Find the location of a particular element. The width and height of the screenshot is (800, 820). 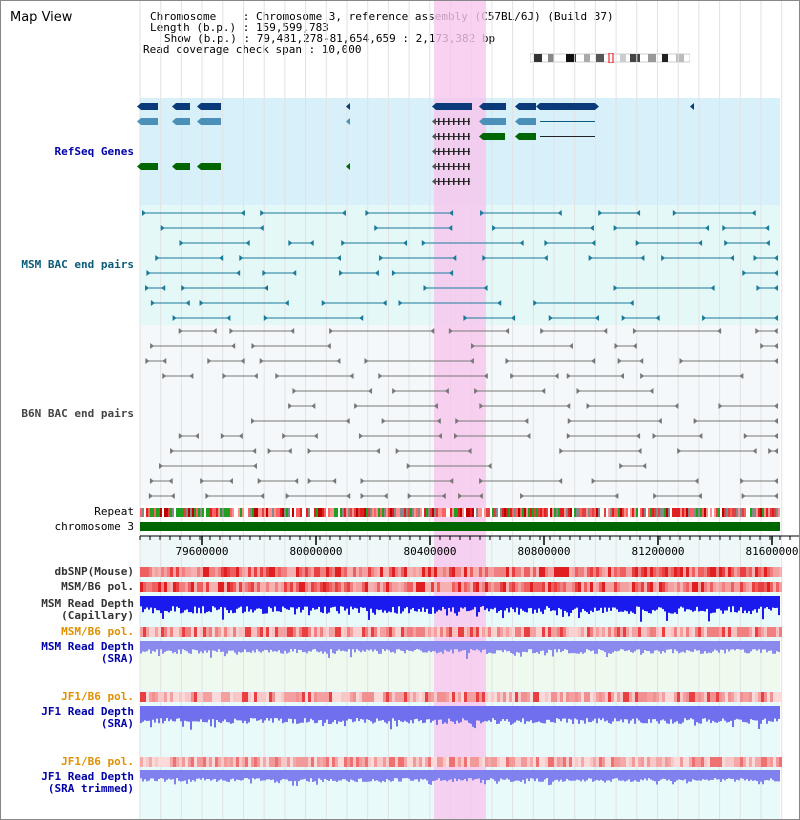

refseq-exon is located at coordinates (439, 136).